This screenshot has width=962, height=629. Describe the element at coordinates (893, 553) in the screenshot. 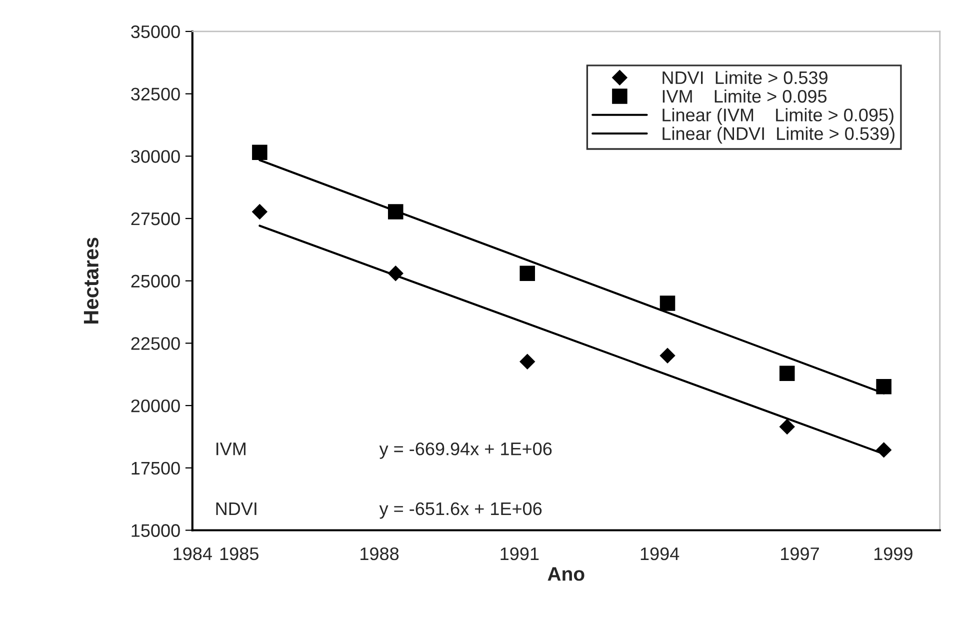

I see `x-tick-label: 1999` at that location.